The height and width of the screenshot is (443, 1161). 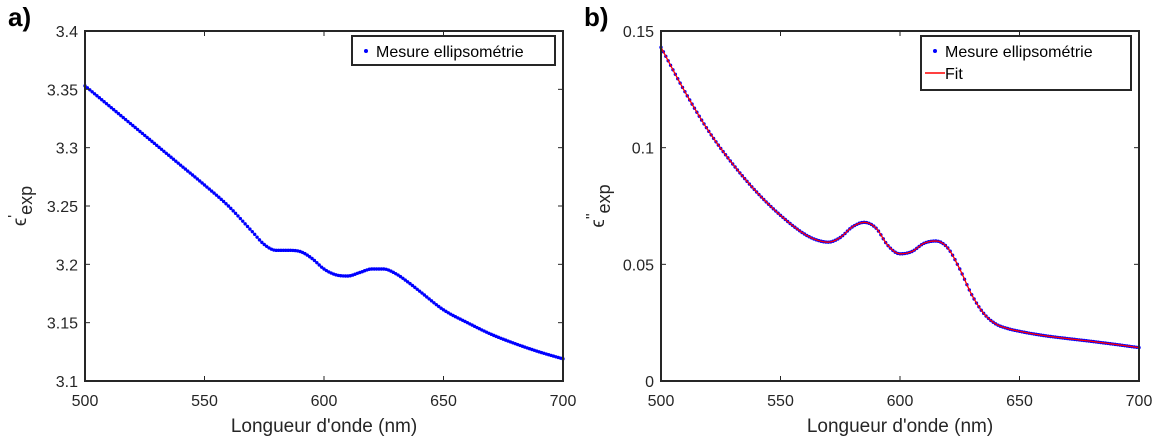 What do you see at coordinates (324, 401) in the screenshot?
I see `panel-a-xtick-label: 600` at bounding box center [324, 401].